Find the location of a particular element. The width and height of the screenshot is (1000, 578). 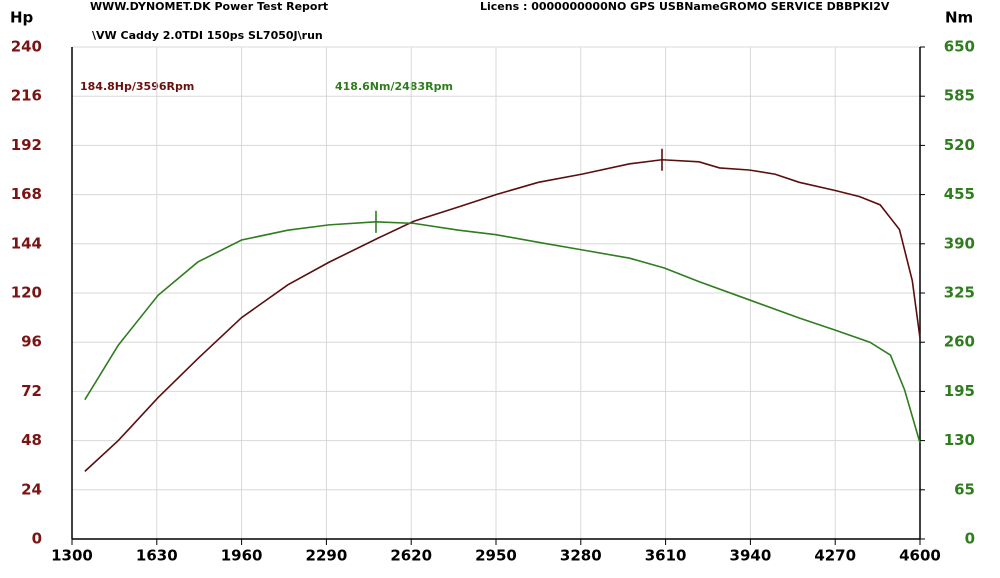

y2-axis-label: Nm is located at coordinates (959, 18).